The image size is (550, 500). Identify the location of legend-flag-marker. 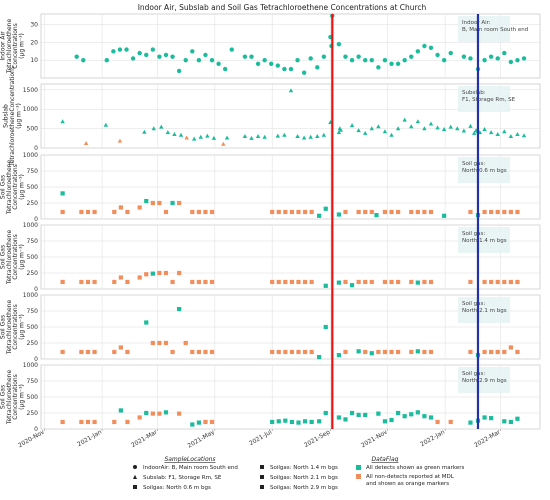
(358, 467).